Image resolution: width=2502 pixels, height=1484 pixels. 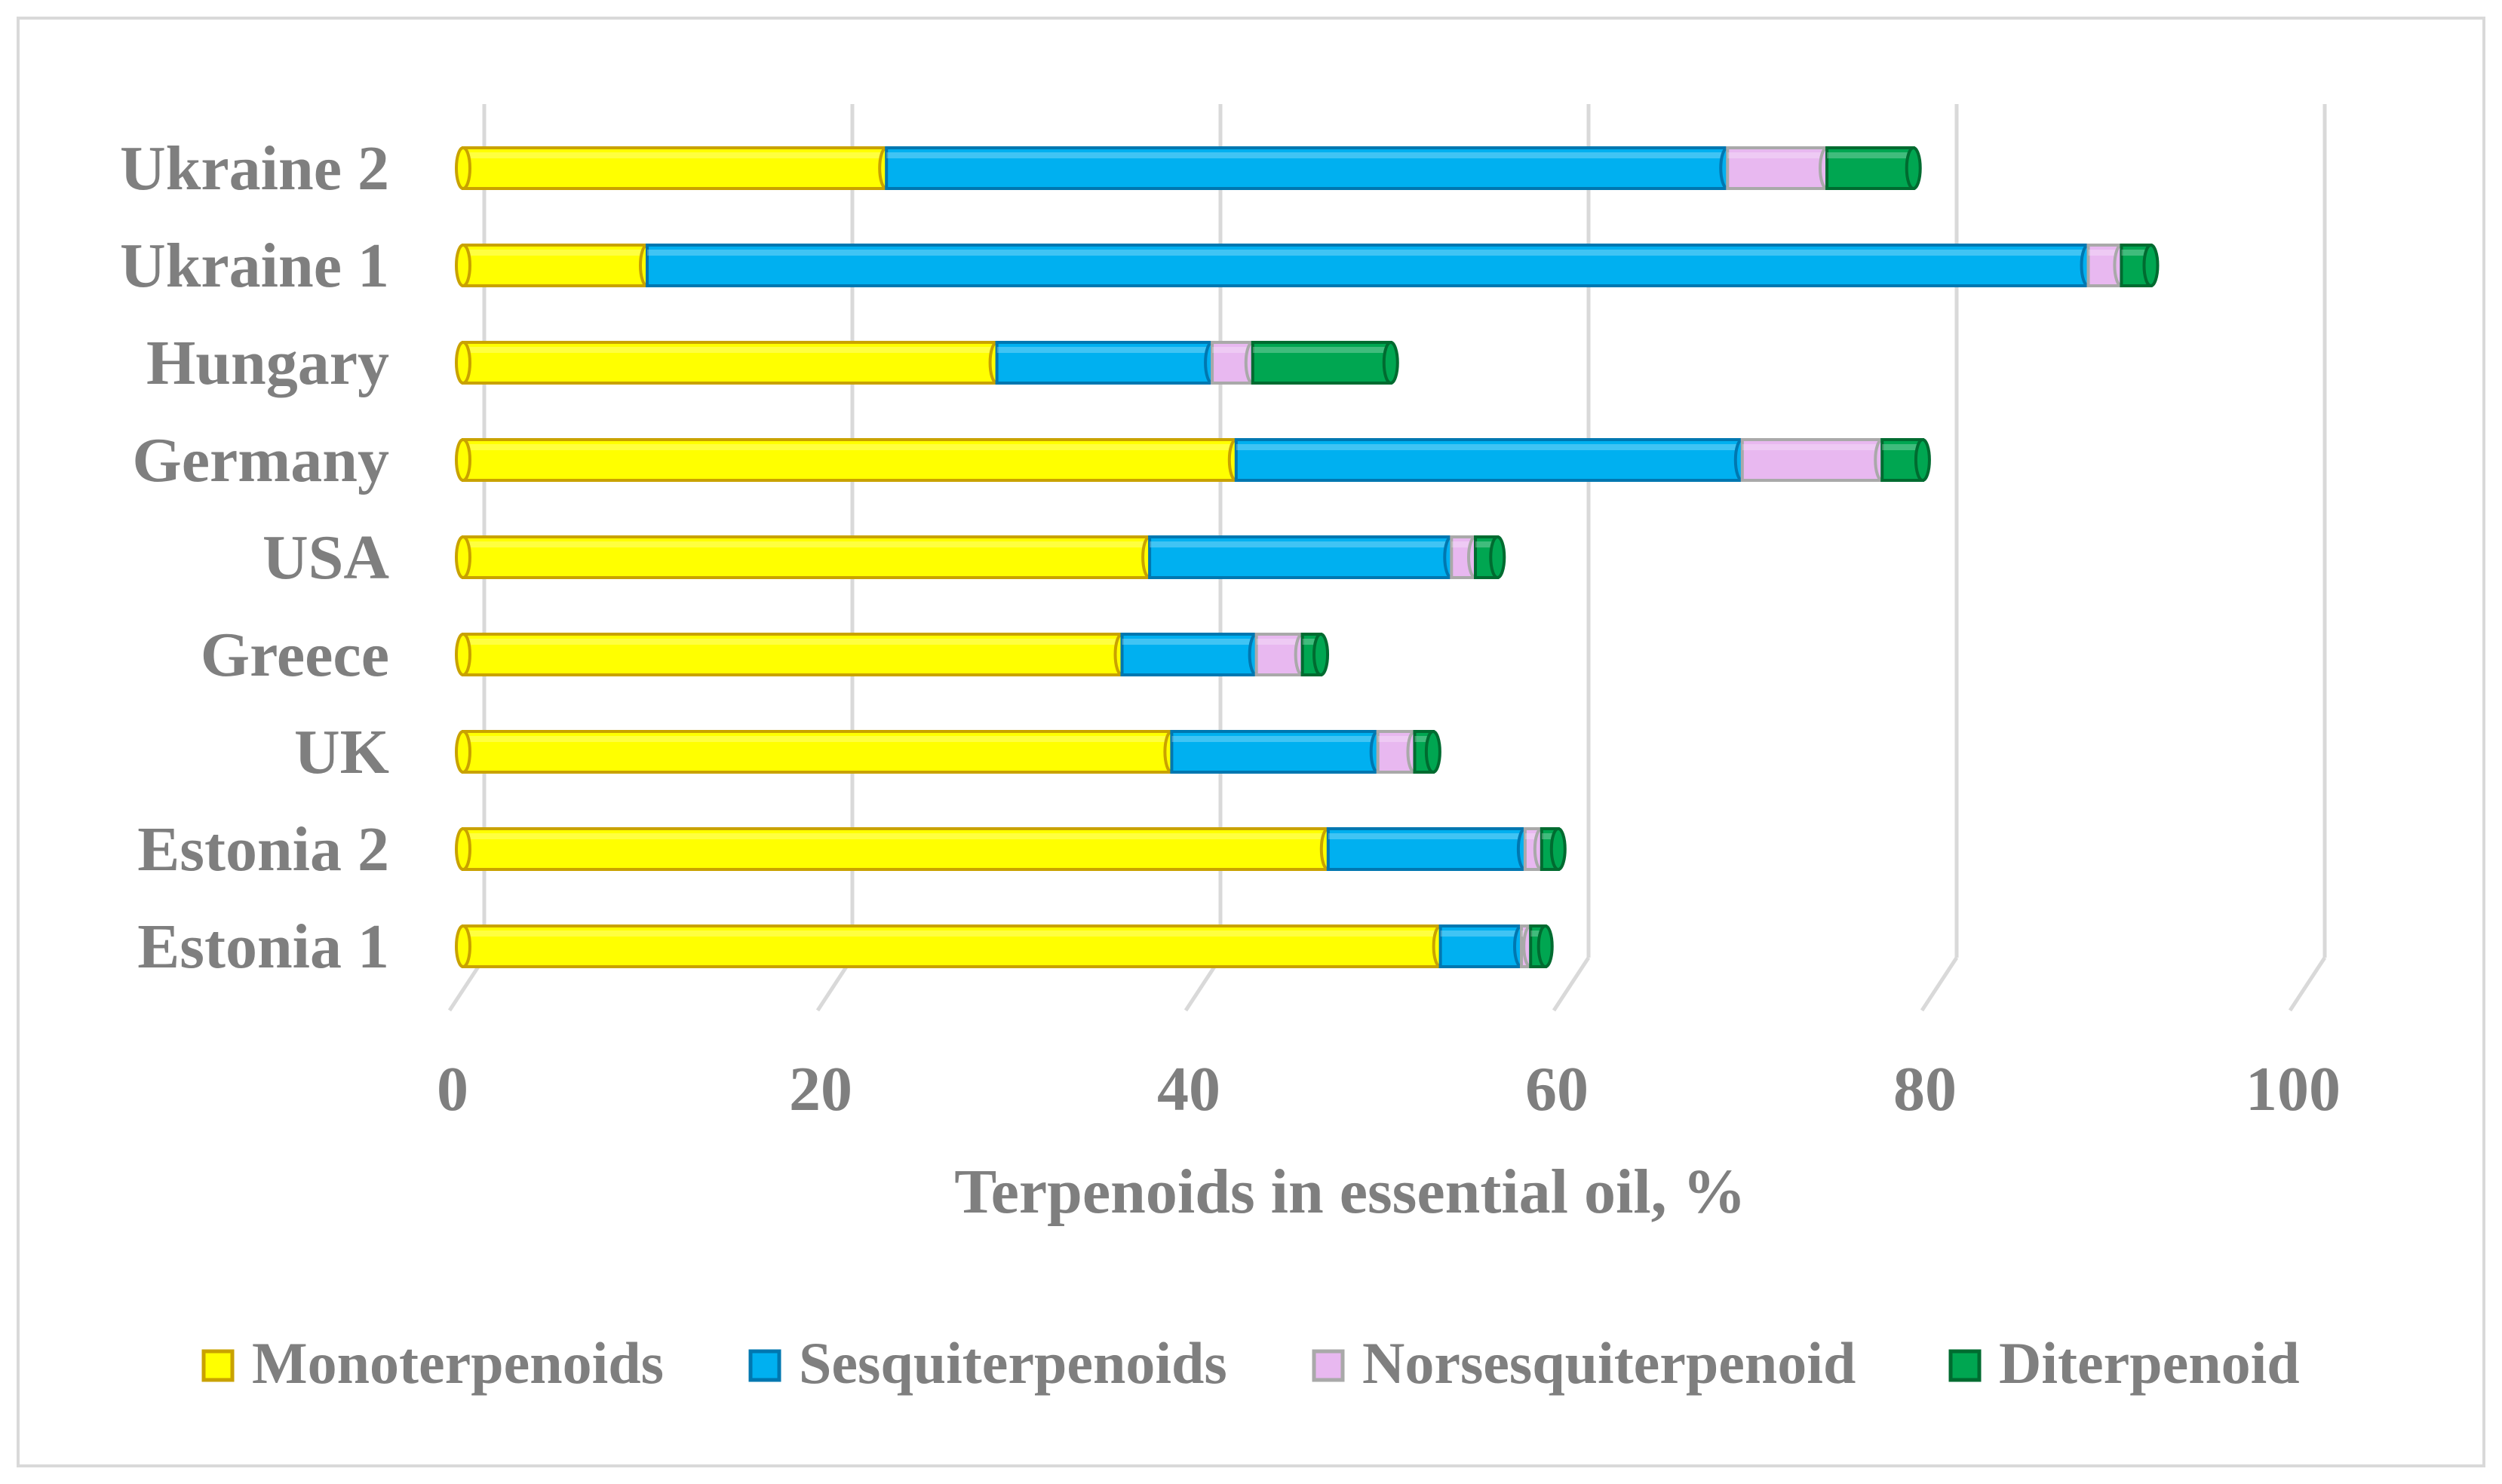 I want to click on x-tick-label: 20, so click(x=820, y=1089).